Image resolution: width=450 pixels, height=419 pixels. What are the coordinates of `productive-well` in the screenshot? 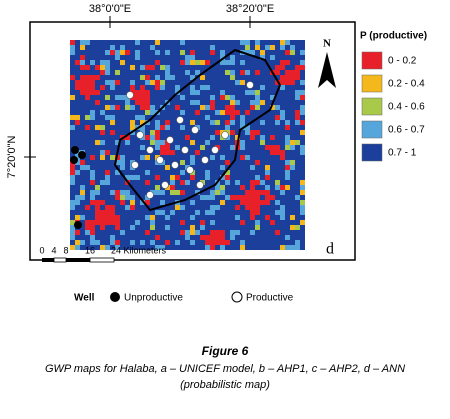 It's located at (190, 170).